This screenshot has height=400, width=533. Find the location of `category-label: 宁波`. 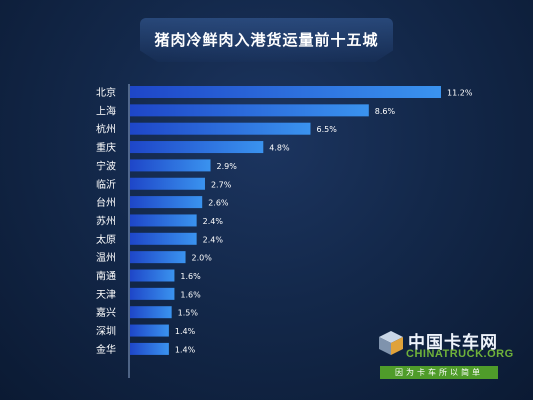

category-label: 宁波 is located at coordinates (106, 165).